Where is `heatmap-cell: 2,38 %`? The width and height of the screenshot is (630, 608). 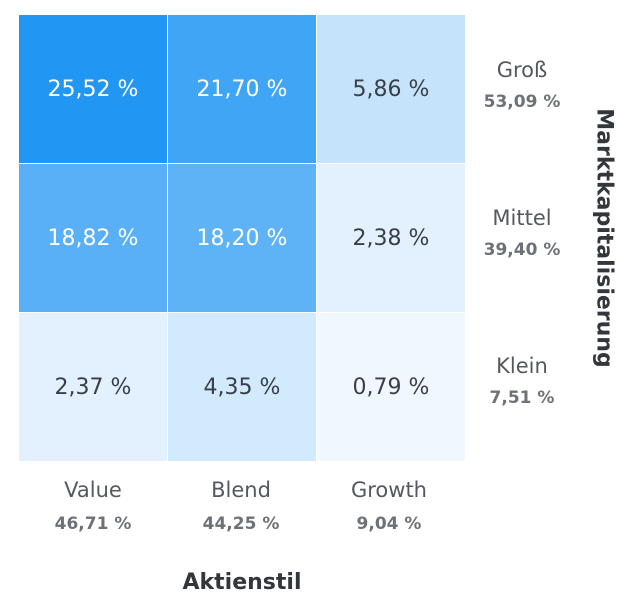 heatmap-cell: 2,38 % is located at coordinates (391, 238).